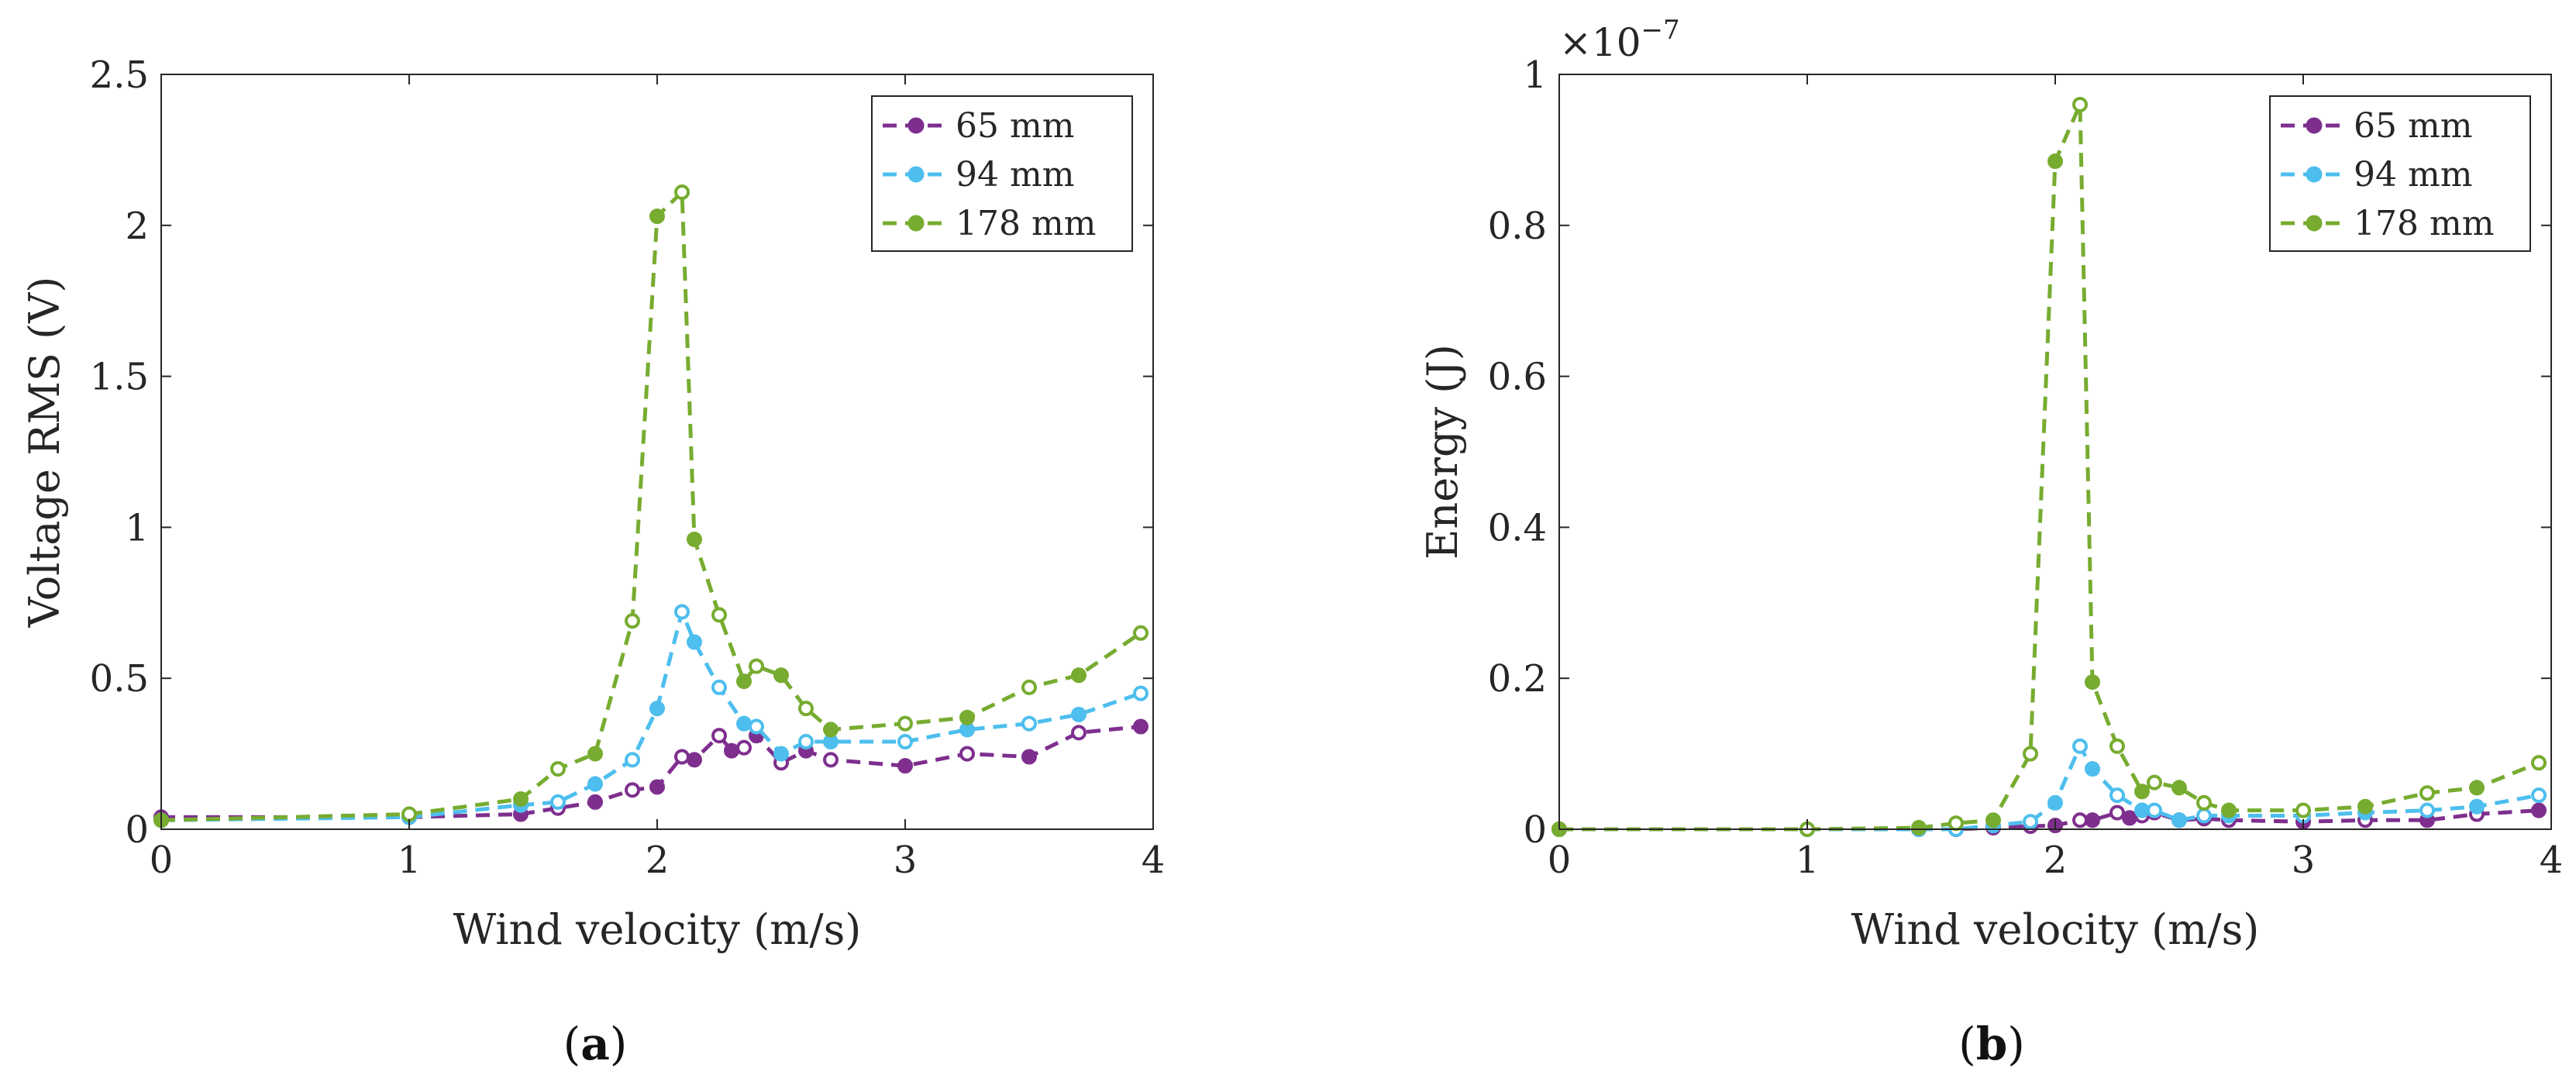 This screenshot has width=2576, height=1085. I want to click on x-axis-label-b: Wind velocity (m/s), so click(2055, 929).